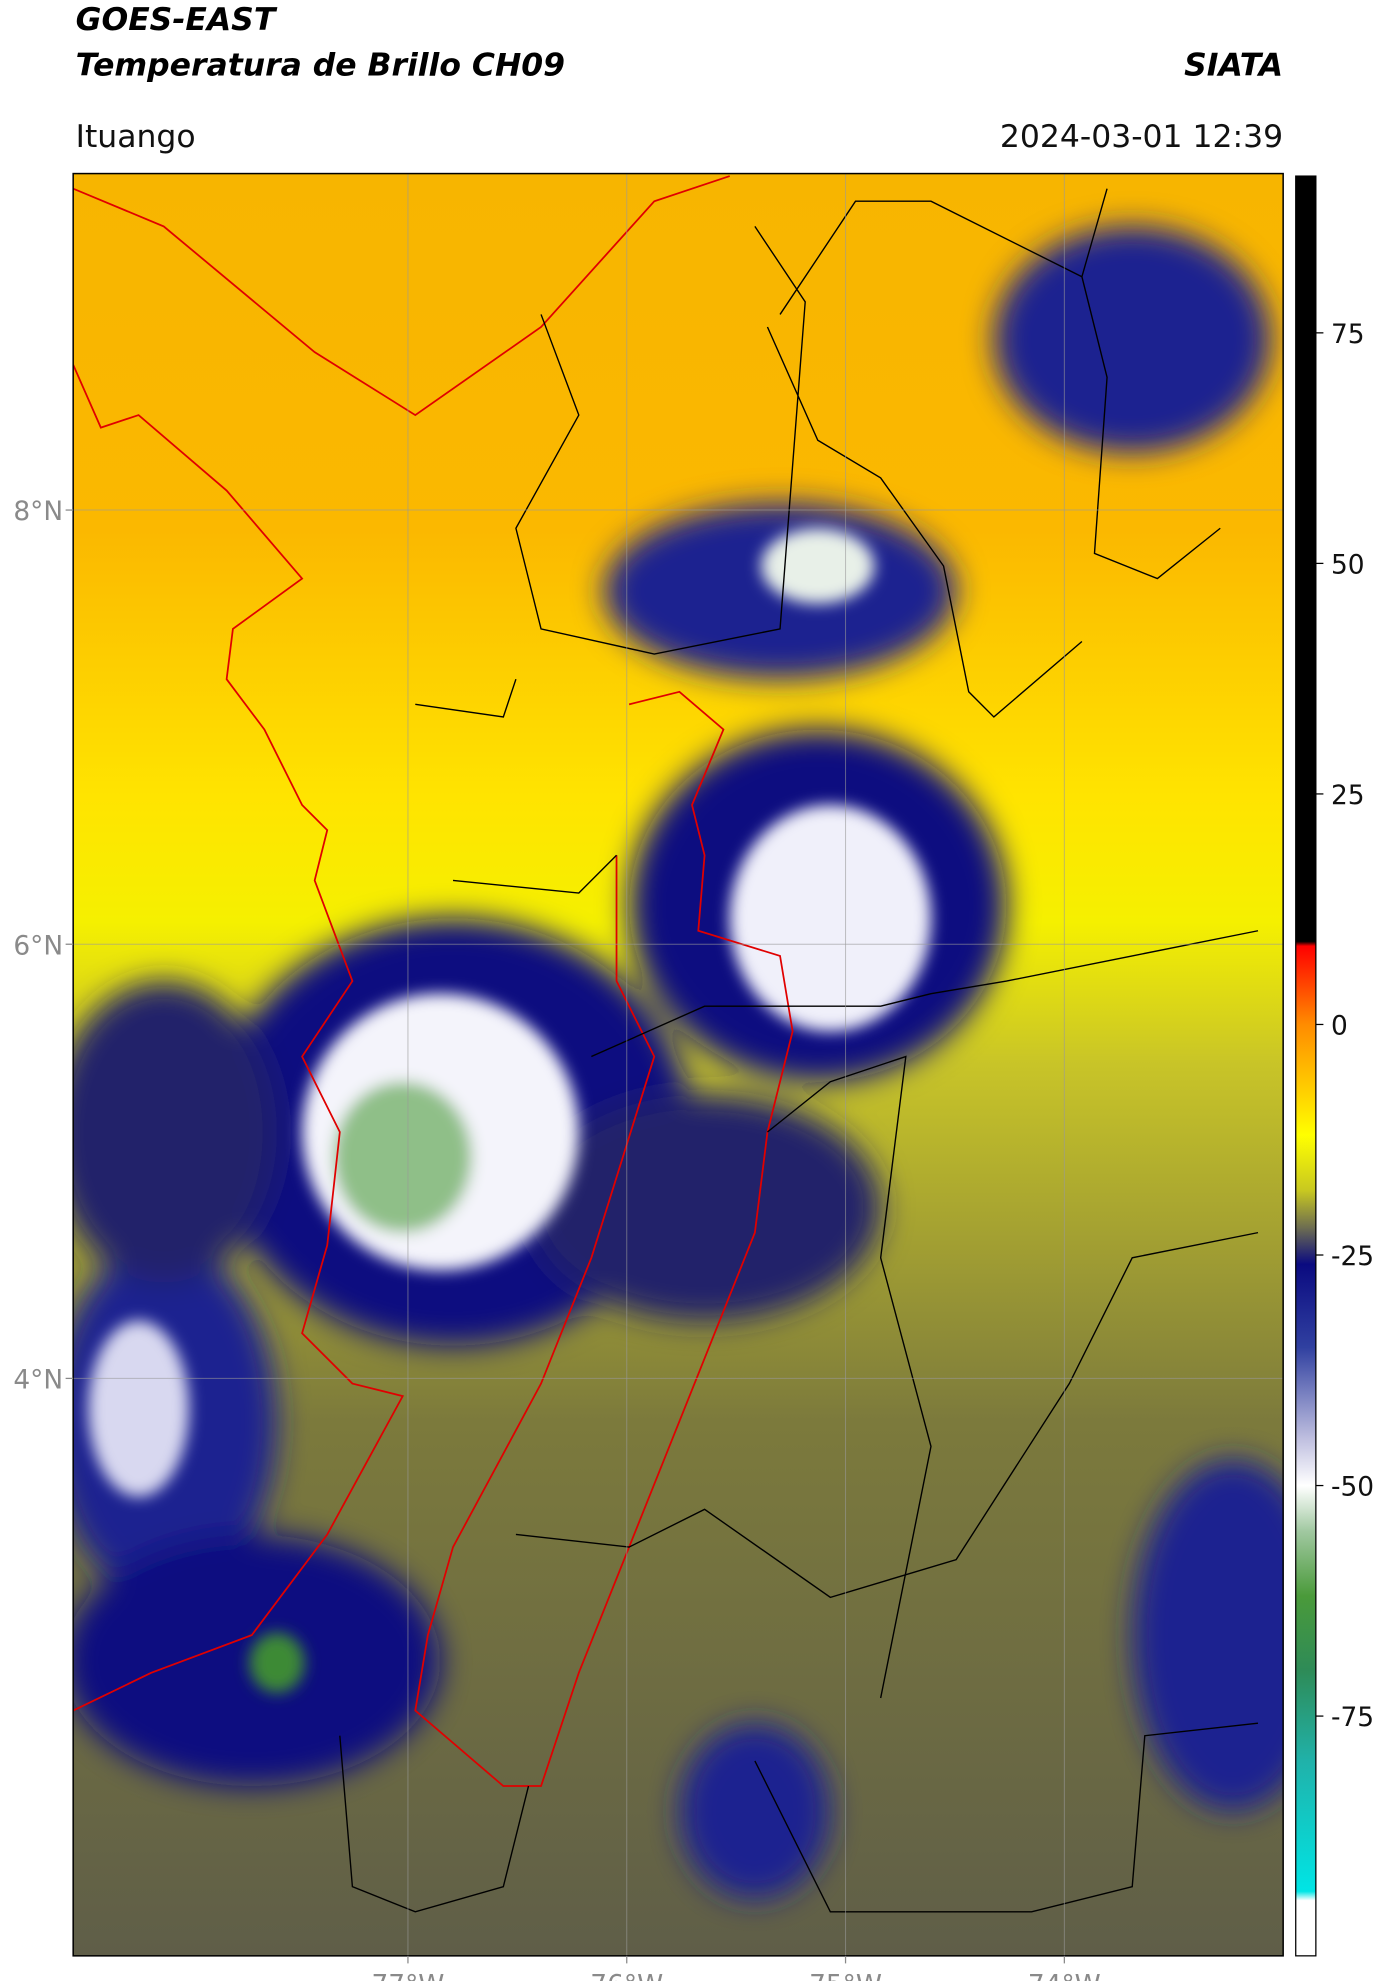 The width and height of the screenshot is (1384, 1981). Describe the element at coordinates (38, 511) in the screenshot. I see `y-tick-label: 8°N` at that location.